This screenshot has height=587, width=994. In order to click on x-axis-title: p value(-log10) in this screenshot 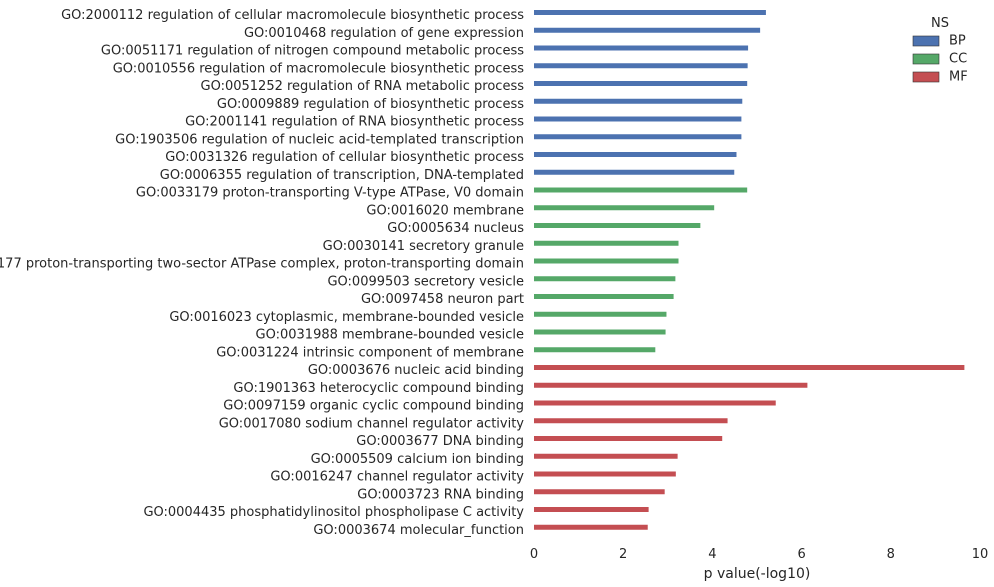, I will do `click(757, 574)`.